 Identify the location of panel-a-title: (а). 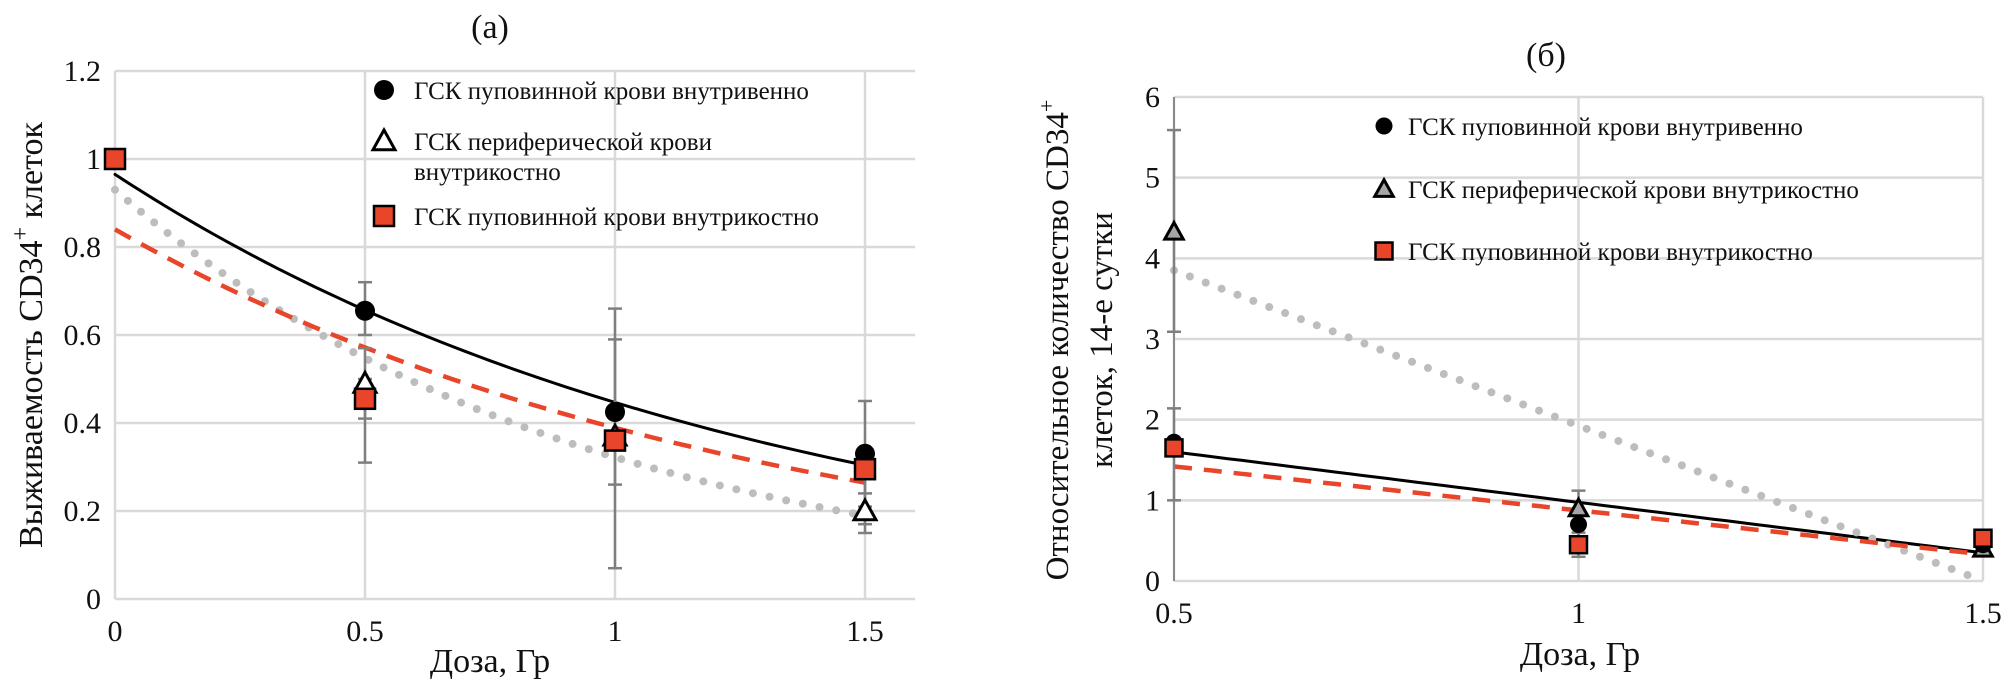
(490, 27).